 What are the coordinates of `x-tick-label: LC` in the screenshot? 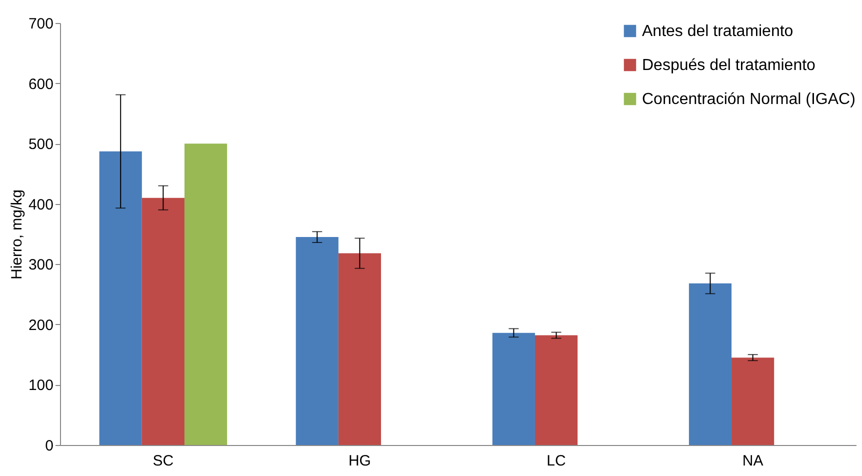 It's located at (556, 461).